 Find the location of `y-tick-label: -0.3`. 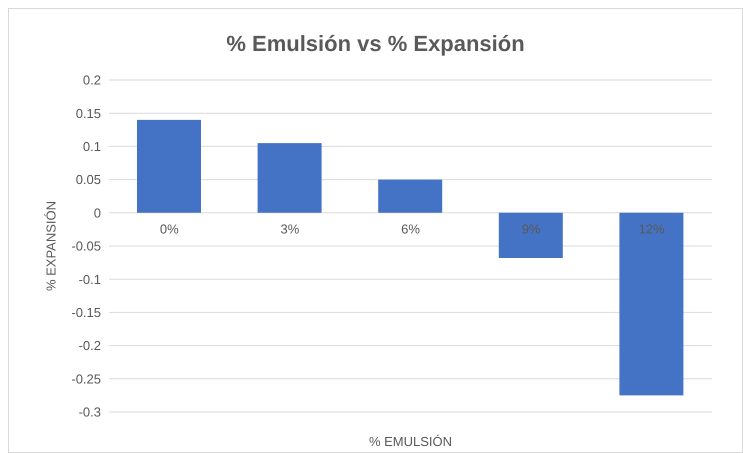

y-tick-label: -0.3 is located at coordinates (89, 412).